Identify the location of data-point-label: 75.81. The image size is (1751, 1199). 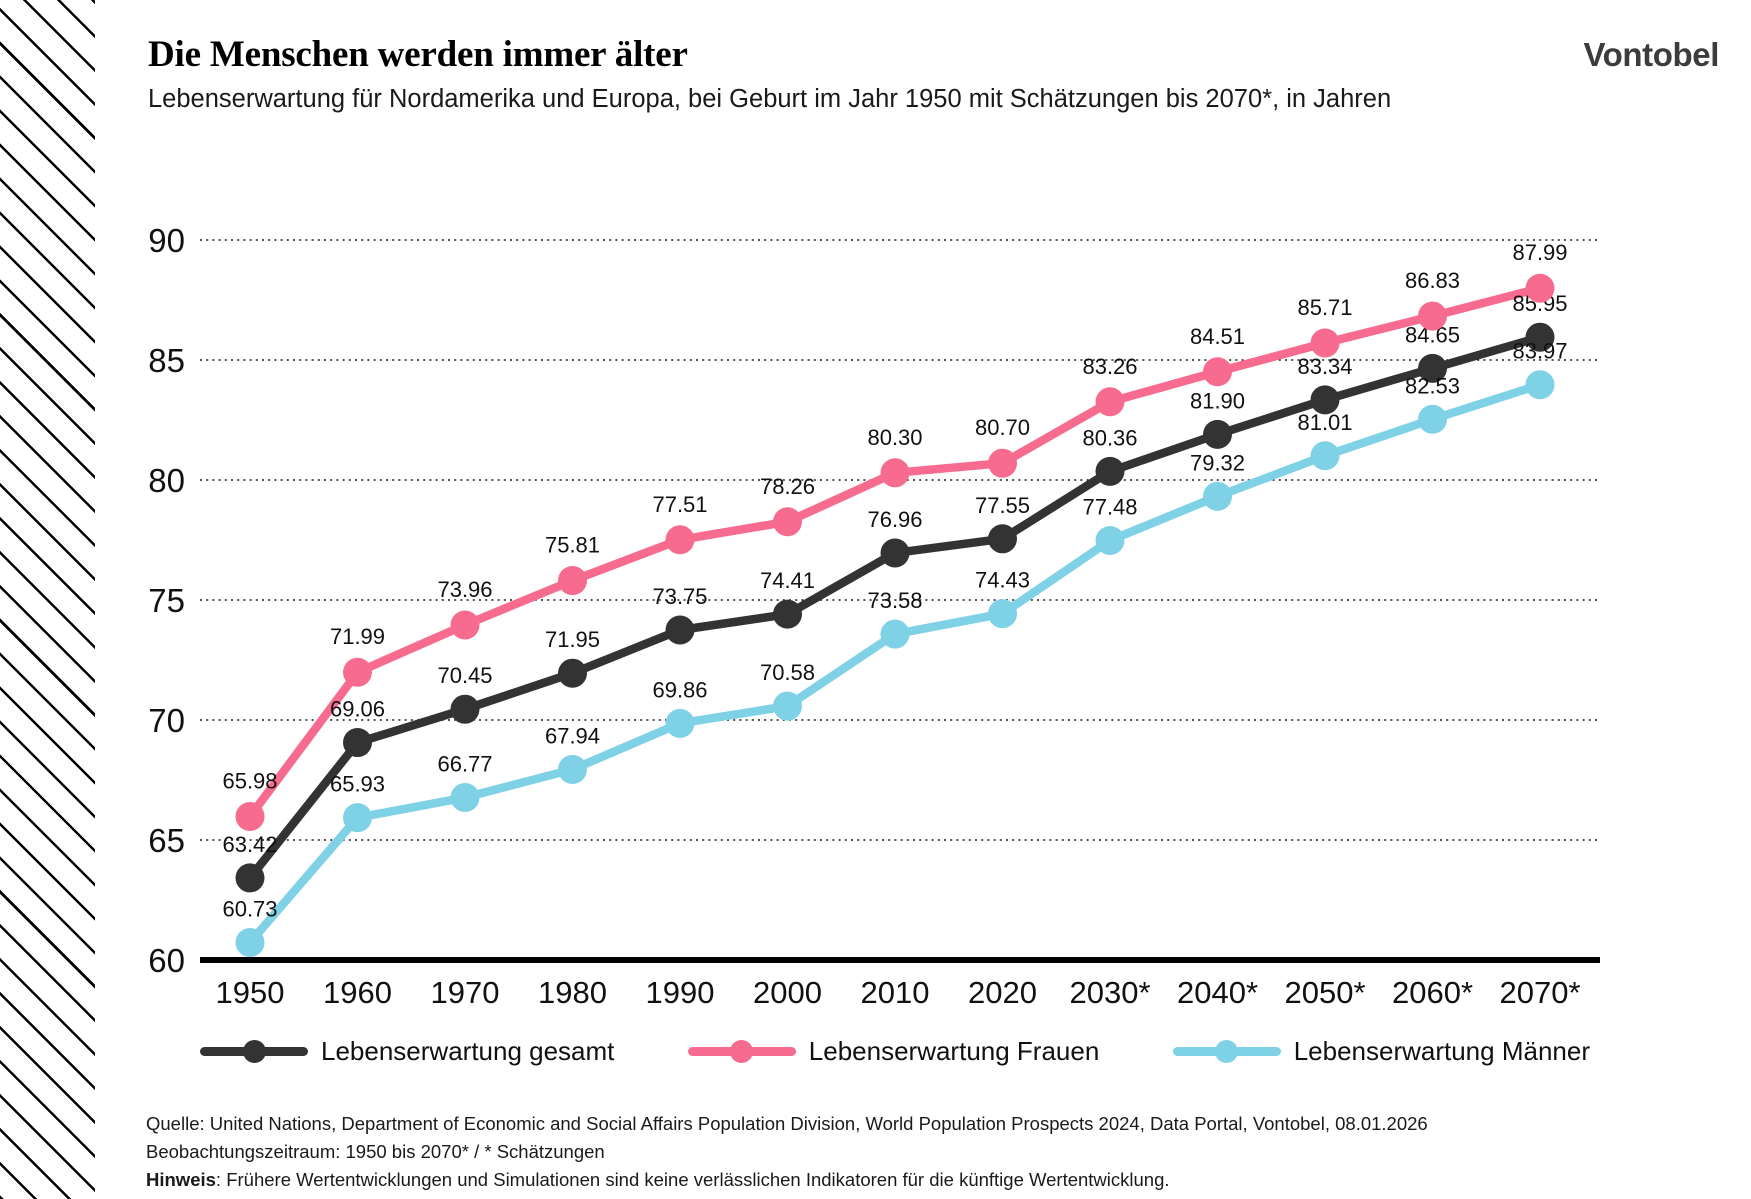
(572, 545).